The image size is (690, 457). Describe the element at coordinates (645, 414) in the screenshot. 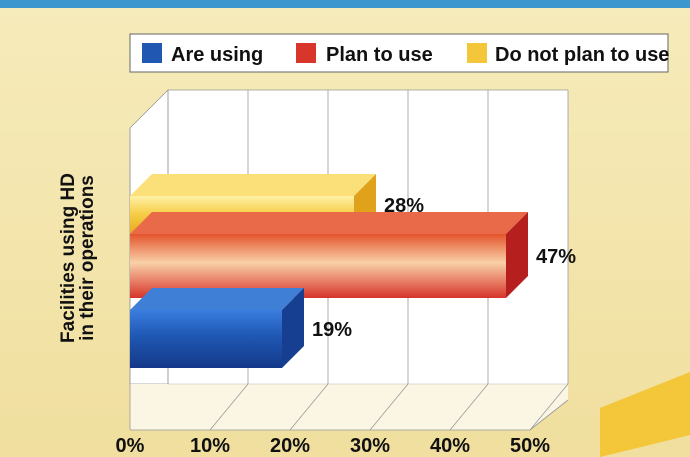

I see `corner-accent` at that location.